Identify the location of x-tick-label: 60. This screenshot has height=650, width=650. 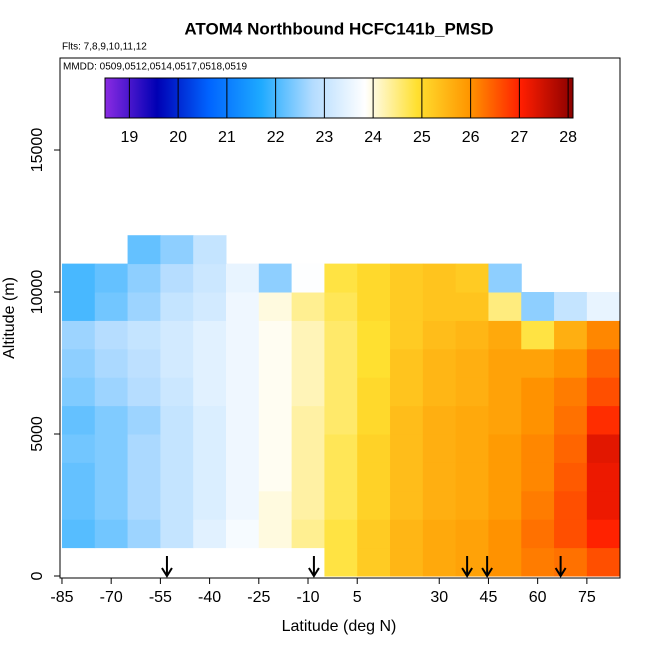
(538, 597).